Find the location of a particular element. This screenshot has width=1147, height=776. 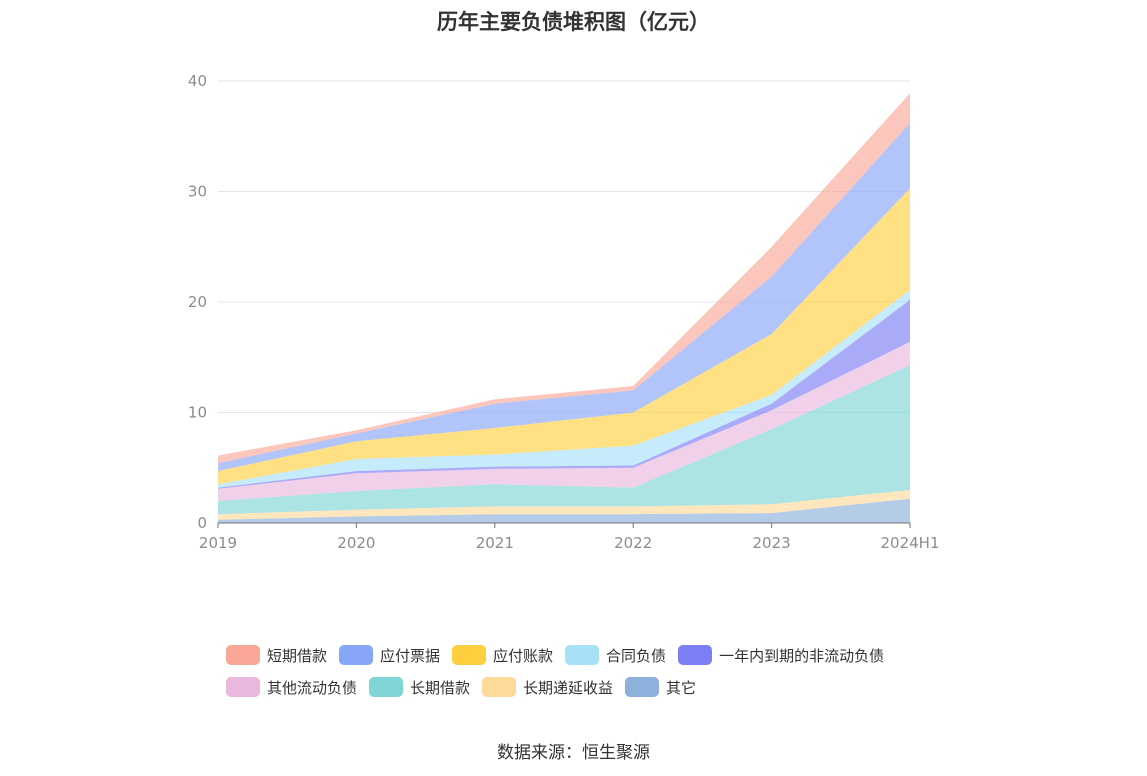

legend-label: 其他流动负债 is located at coordinates (312, 687).